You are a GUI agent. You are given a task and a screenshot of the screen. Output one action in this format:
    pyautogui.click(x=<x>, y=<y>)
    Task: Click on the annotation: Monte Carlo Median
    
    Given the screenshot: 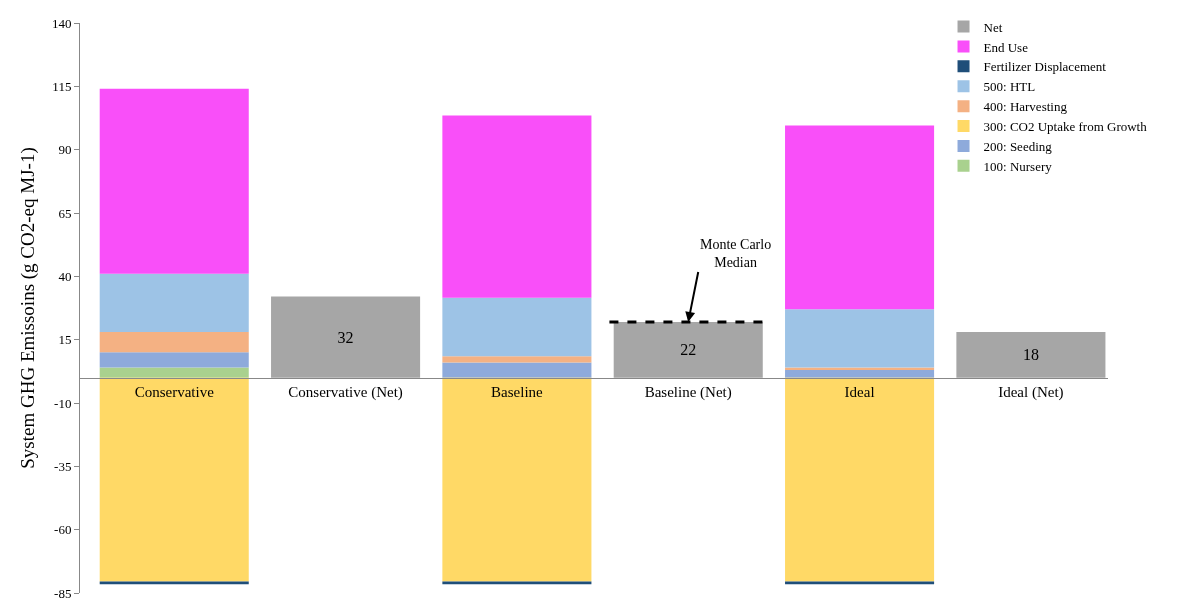 What is the action you would take?
    pyautogui.click(x=736, y=254)
    